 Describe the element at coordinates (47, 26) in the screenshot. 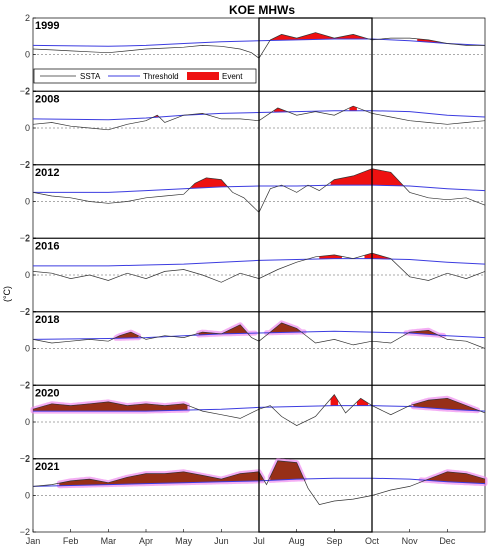

I see `year-label: 1999` at that location.